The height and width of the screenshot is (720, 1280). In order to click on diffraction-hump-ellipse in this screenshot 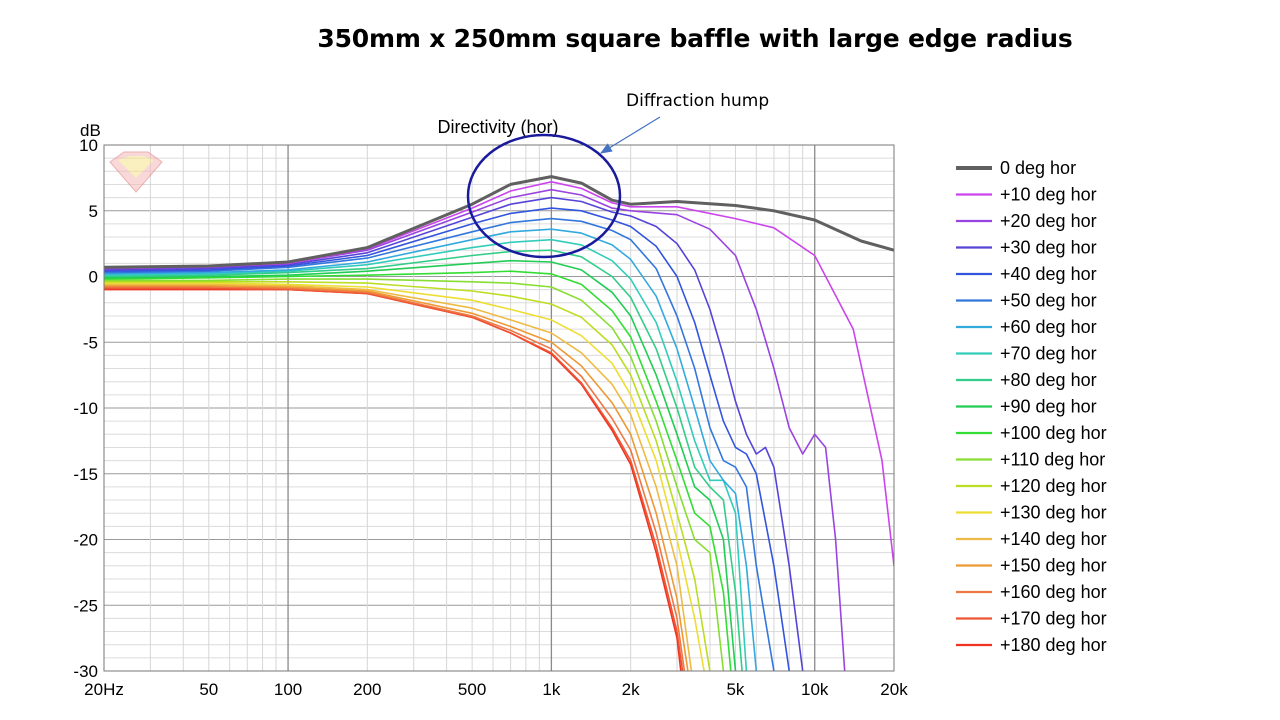, I will do `click(544, 196)`.